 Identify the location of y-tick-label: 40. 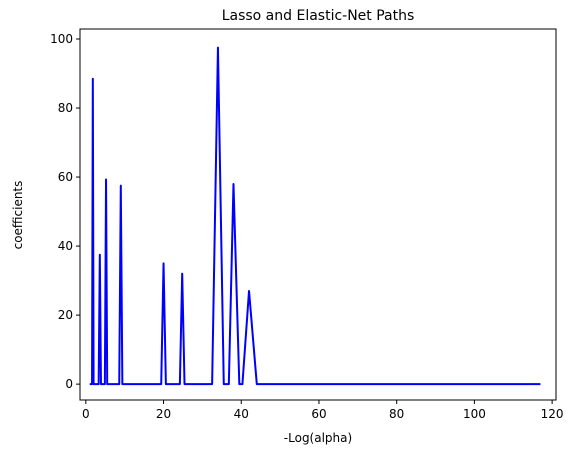
(65, 246).